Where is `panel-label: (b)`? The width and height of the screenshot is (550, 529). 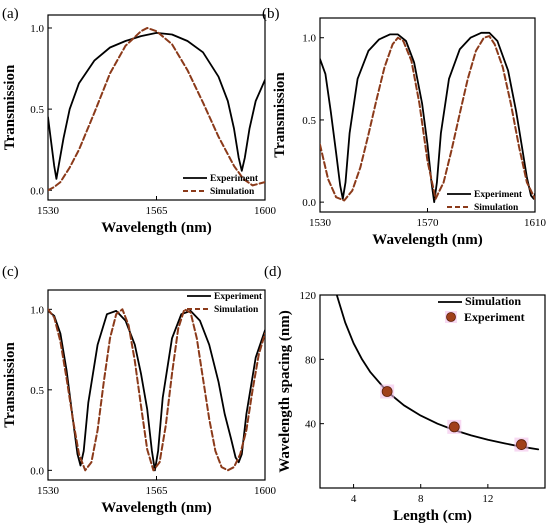 panel-label: (b) is located at coordinates (271, 14).